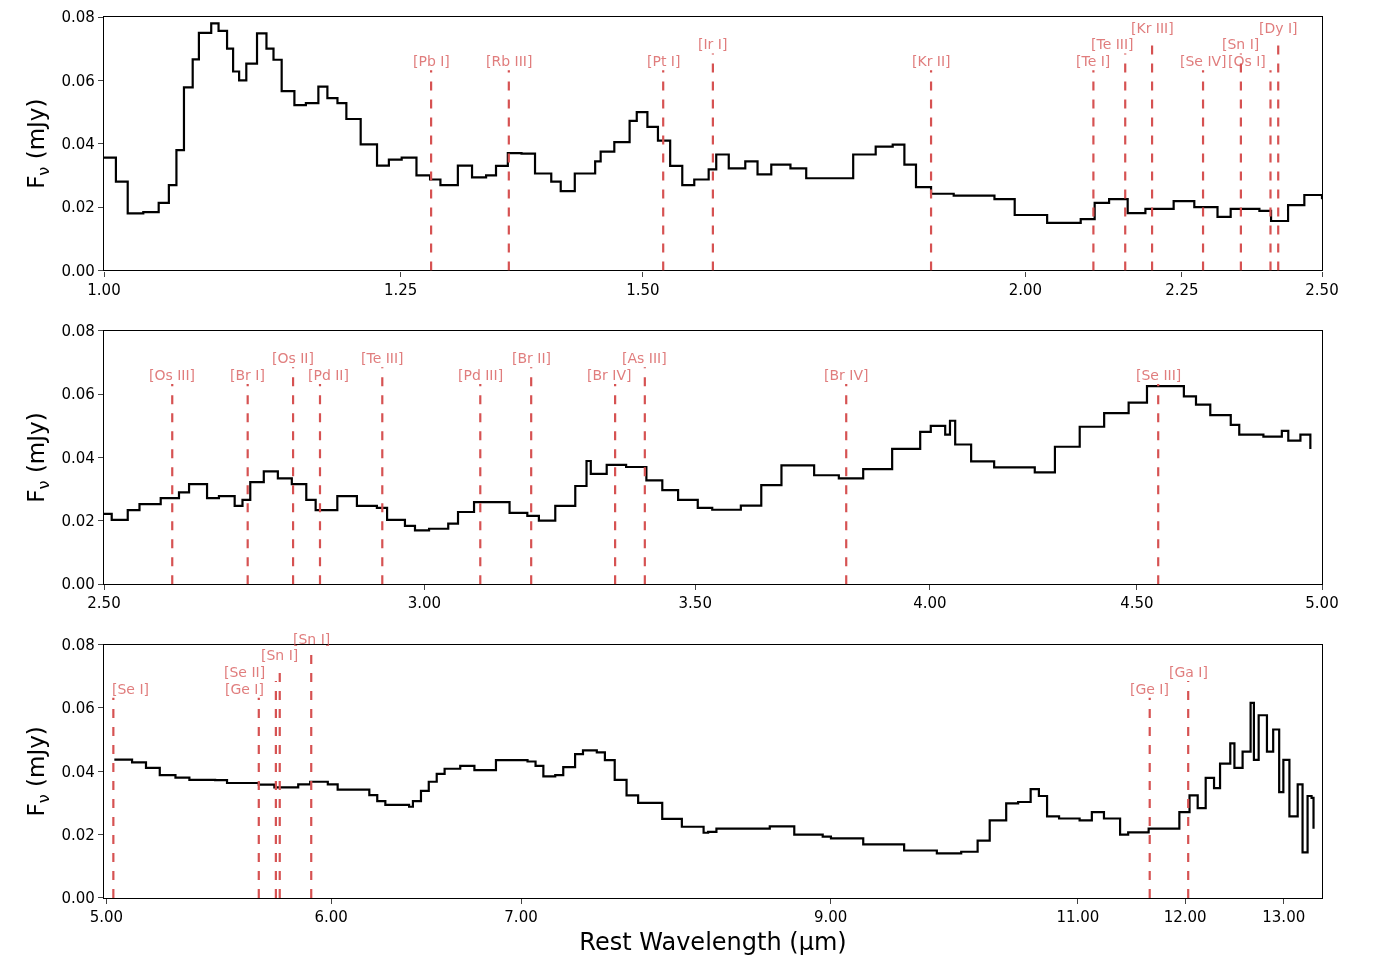 This screenshot has height=976, width=1375. What do you see at coordinates (293, 358) in the screenshot?
I see `ref-line-label: [Os II]` at bounding box center [293, 358].